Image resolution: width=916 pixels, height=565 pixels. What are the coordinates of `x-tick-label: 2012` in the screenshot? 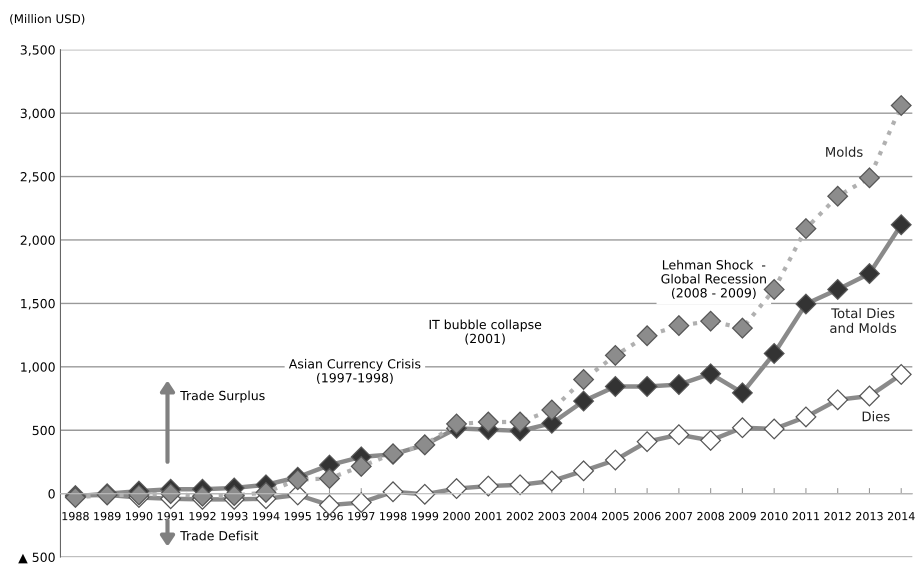 It's located at (837, 516).